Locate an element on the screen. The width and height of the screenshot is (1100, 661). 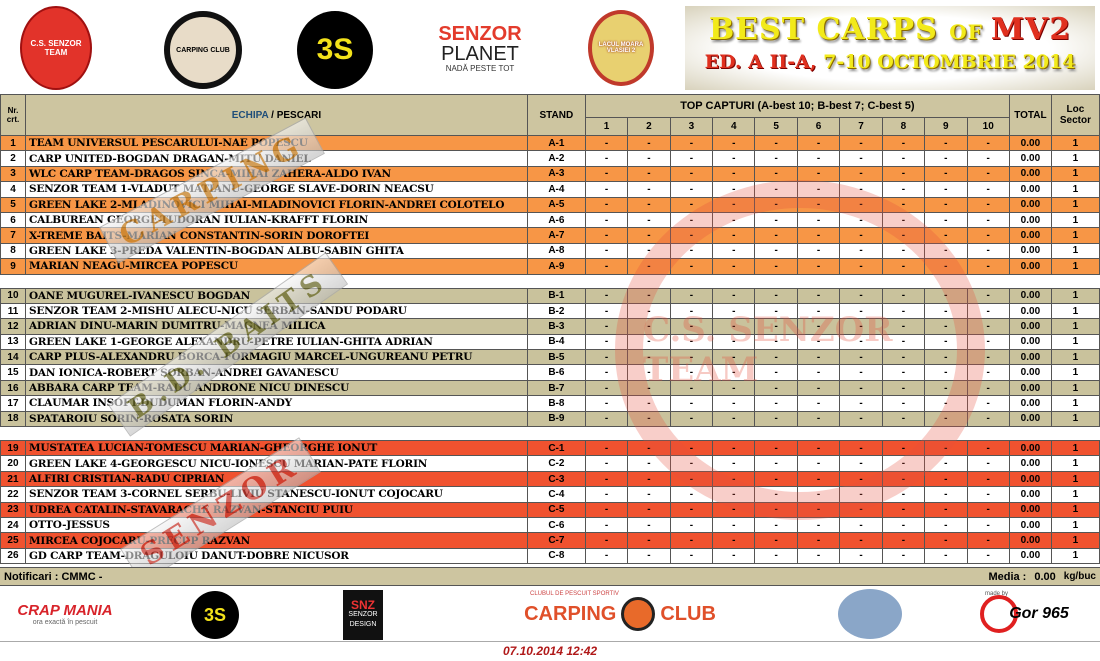
row-number: 13 is located at coordinates (13, 342).